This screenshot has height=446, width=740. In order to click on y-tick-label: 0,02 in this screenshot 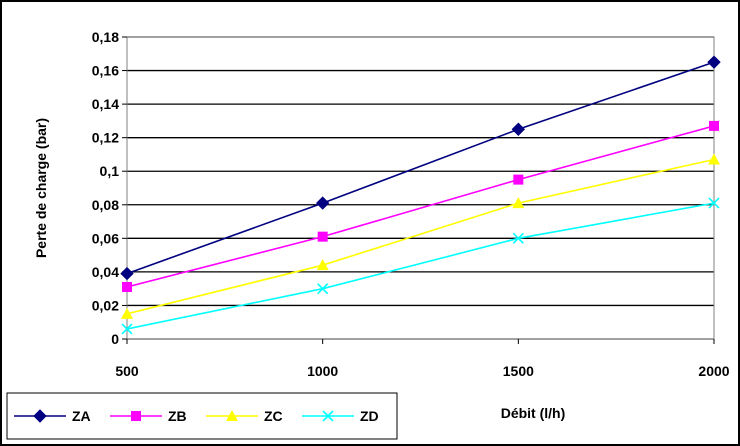, I will do `click(105, 305)`.